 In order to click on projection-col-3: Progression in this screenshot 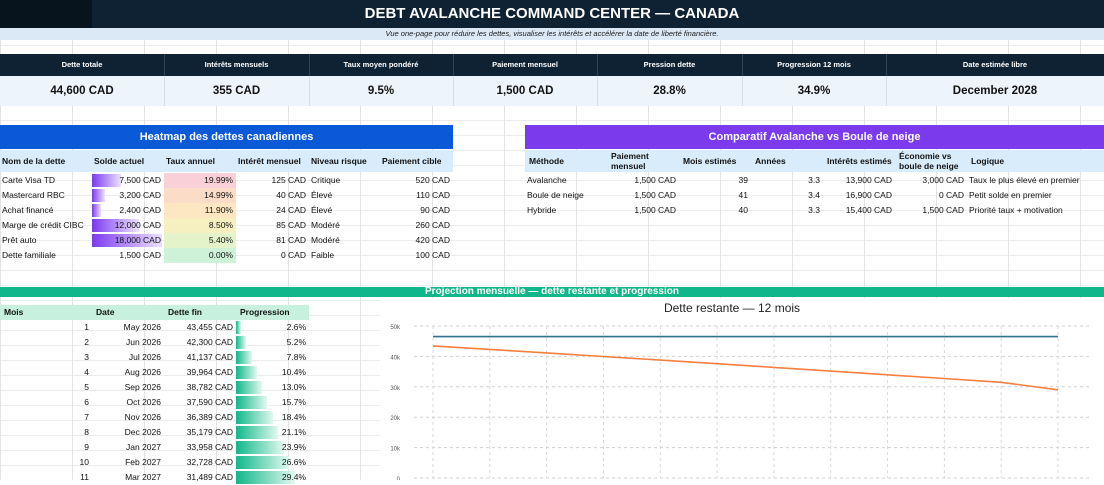, I will do `click(265, 312)`.